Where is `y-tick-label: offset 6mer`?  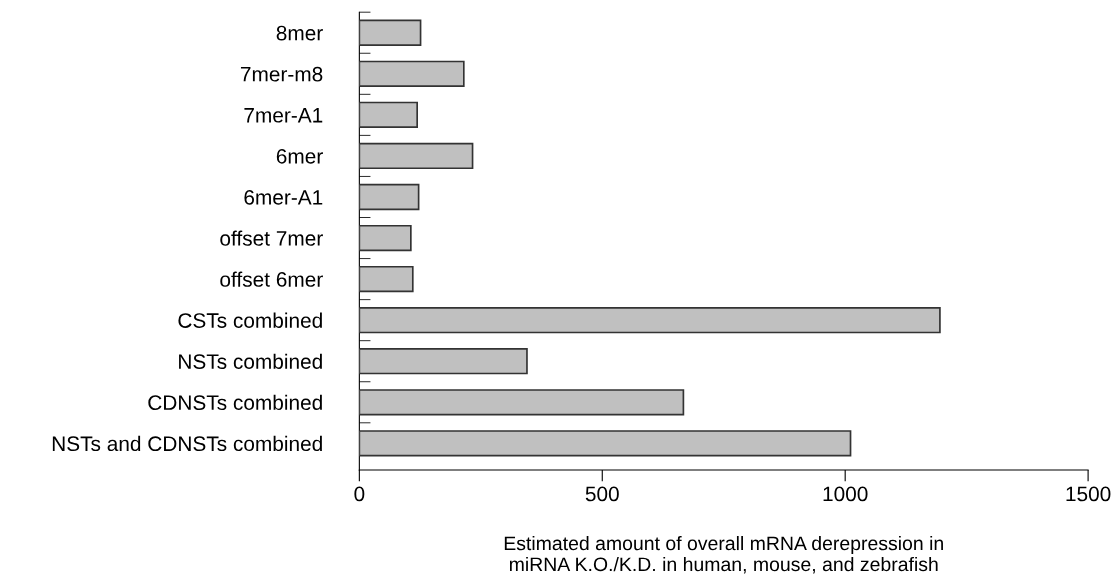
y-tick-label: offset 6mer is located at coordinates (271, 279).